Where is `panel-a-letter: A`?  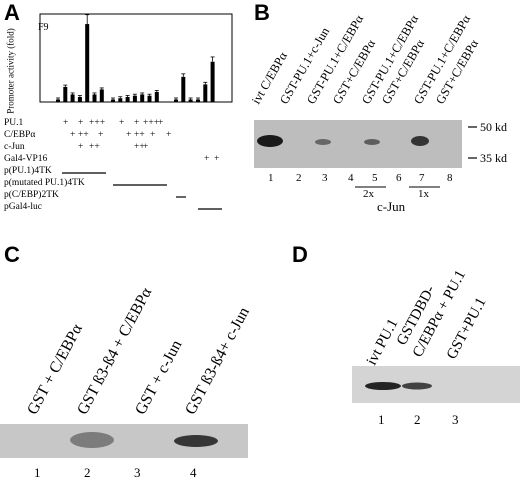
panel-a-letter: A is located at coordinates (12, 12).